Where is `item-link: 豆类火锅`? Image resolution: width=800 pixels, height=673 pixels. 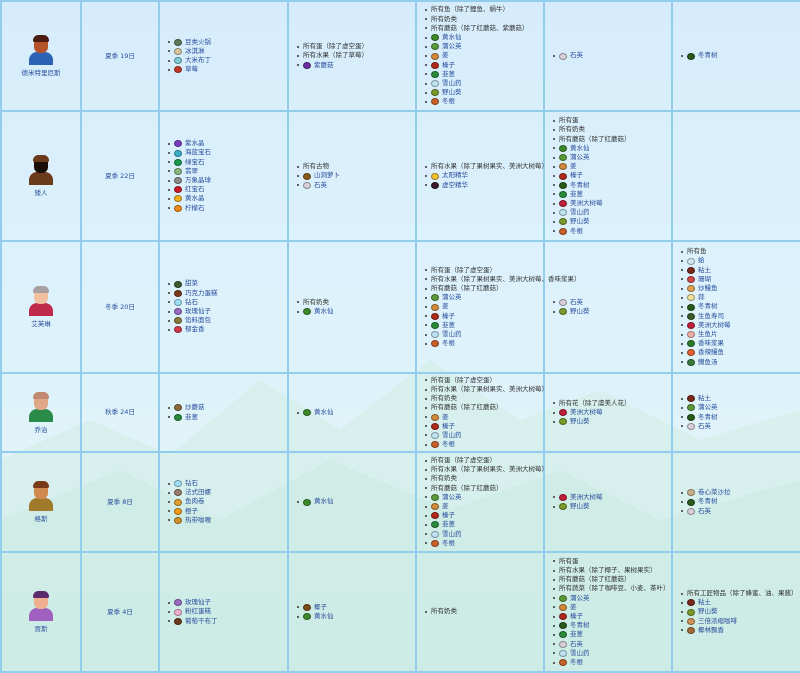
item-link: 豆类火锅 is located at coordinates (198, 41).